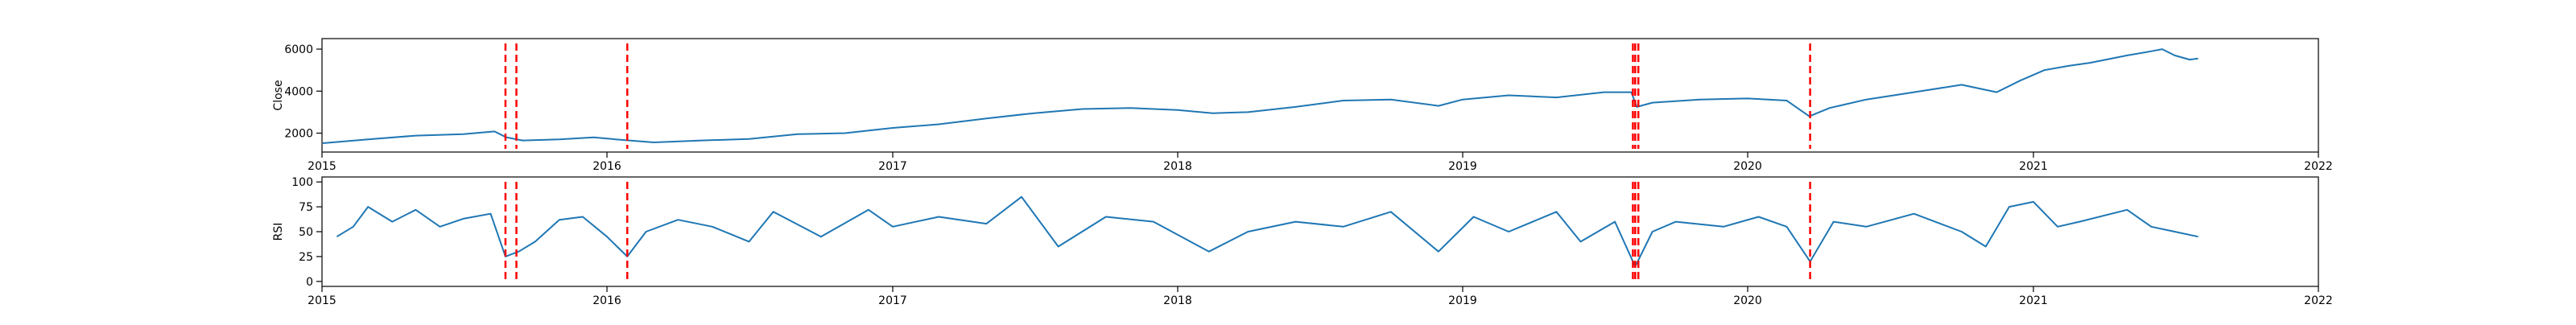 The image size is (2576, 325). What do you see at coordinates (298, 134) in the screenshot?
I see `panel-1-ytick-label: 2000` at bounding box center [298, 134].